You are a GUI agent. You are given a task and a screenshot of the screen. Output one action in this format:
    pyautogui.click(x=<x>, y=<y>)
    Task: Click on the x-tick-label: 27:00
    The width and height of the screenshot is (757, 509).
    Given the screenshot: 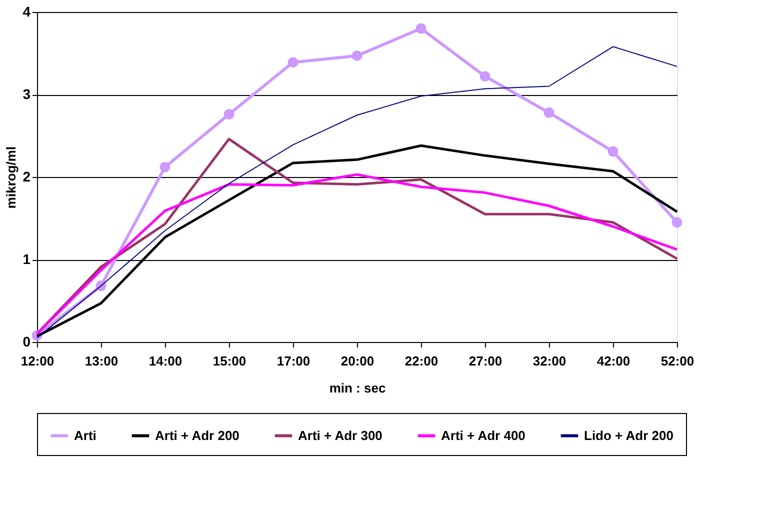 What is the action you would take?
    pyautogui.click(x=485, y=361)
    